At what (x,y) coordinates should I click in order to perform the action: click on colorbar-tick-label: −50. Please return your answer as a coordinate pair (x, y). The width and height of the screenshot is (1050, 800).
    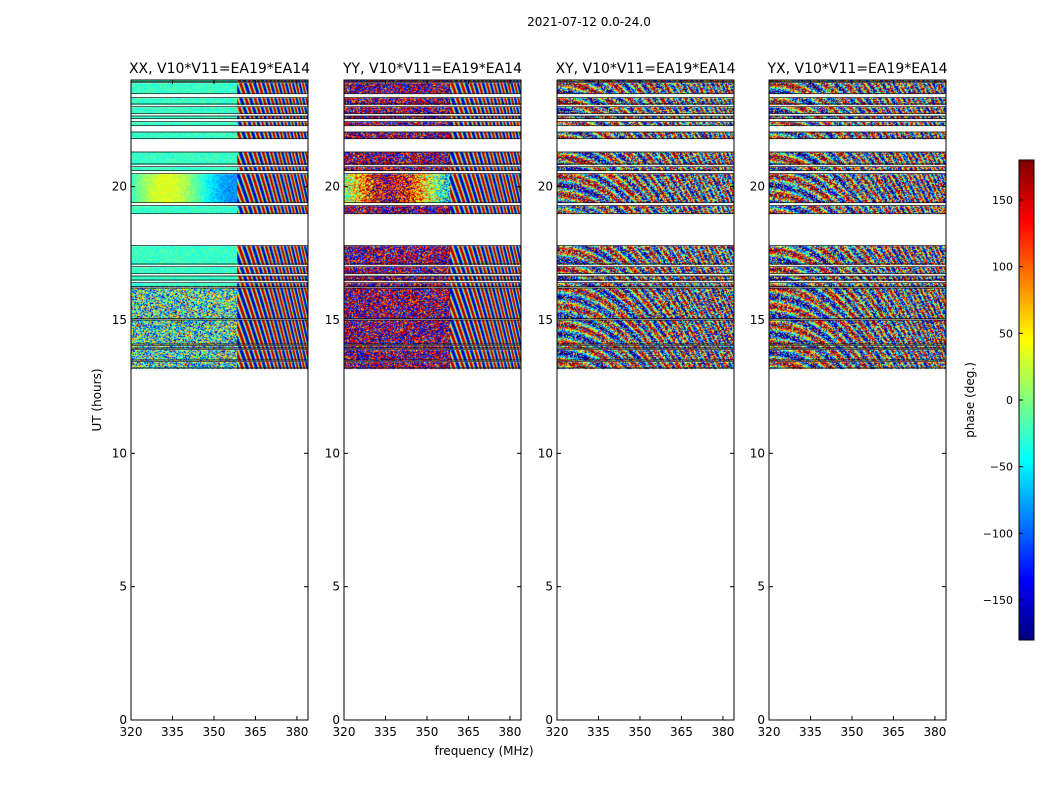
    Looking at the image, I should click on (1001, 467).